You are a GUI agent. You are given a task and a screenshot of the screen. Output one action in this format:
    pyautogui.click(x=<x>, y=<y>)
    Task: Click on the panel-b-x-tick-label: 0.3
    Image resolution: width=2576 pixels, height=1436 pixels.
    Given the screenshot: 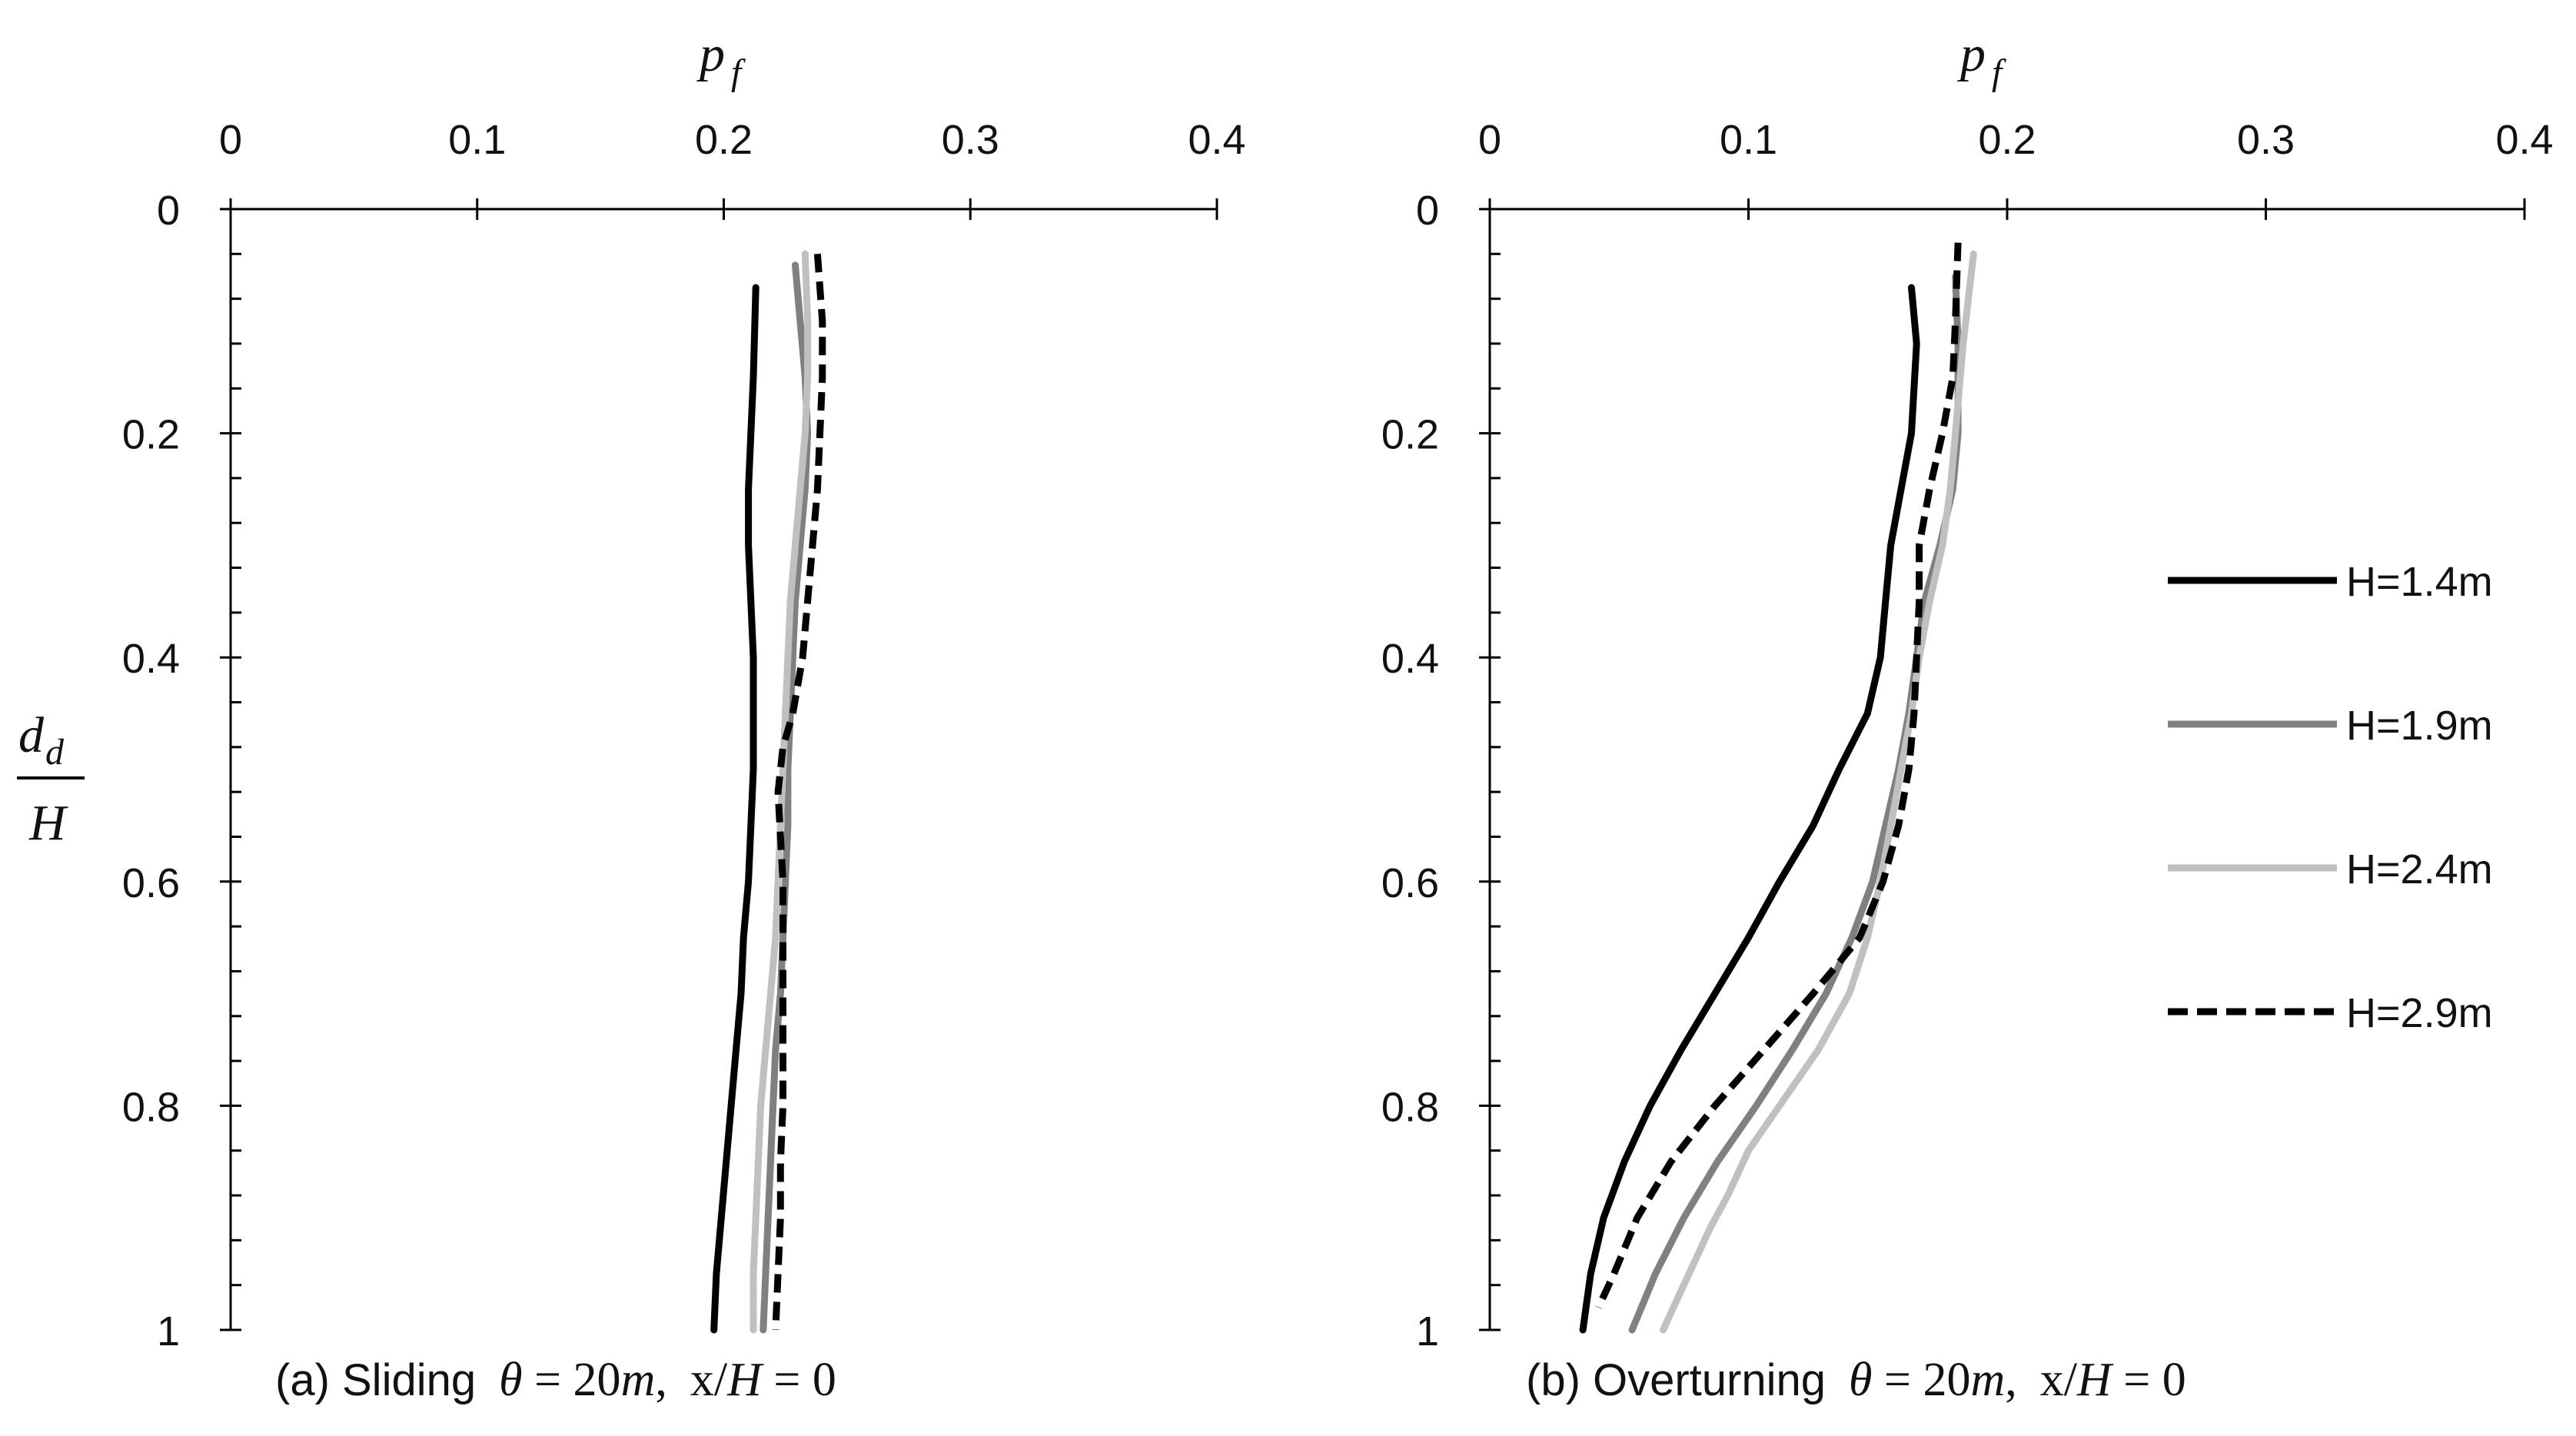 What is the action you would take?
    pyautogui.click(x=2266, y=140)
    